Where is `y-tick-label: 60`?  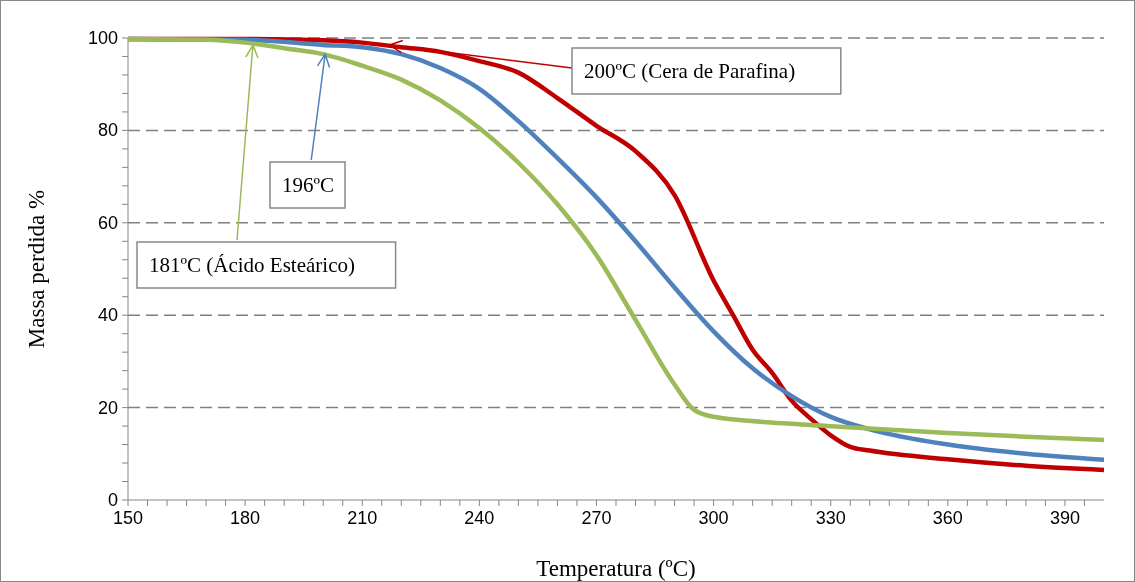
y-tick-label: 60 is located at coordinates (107, 222).